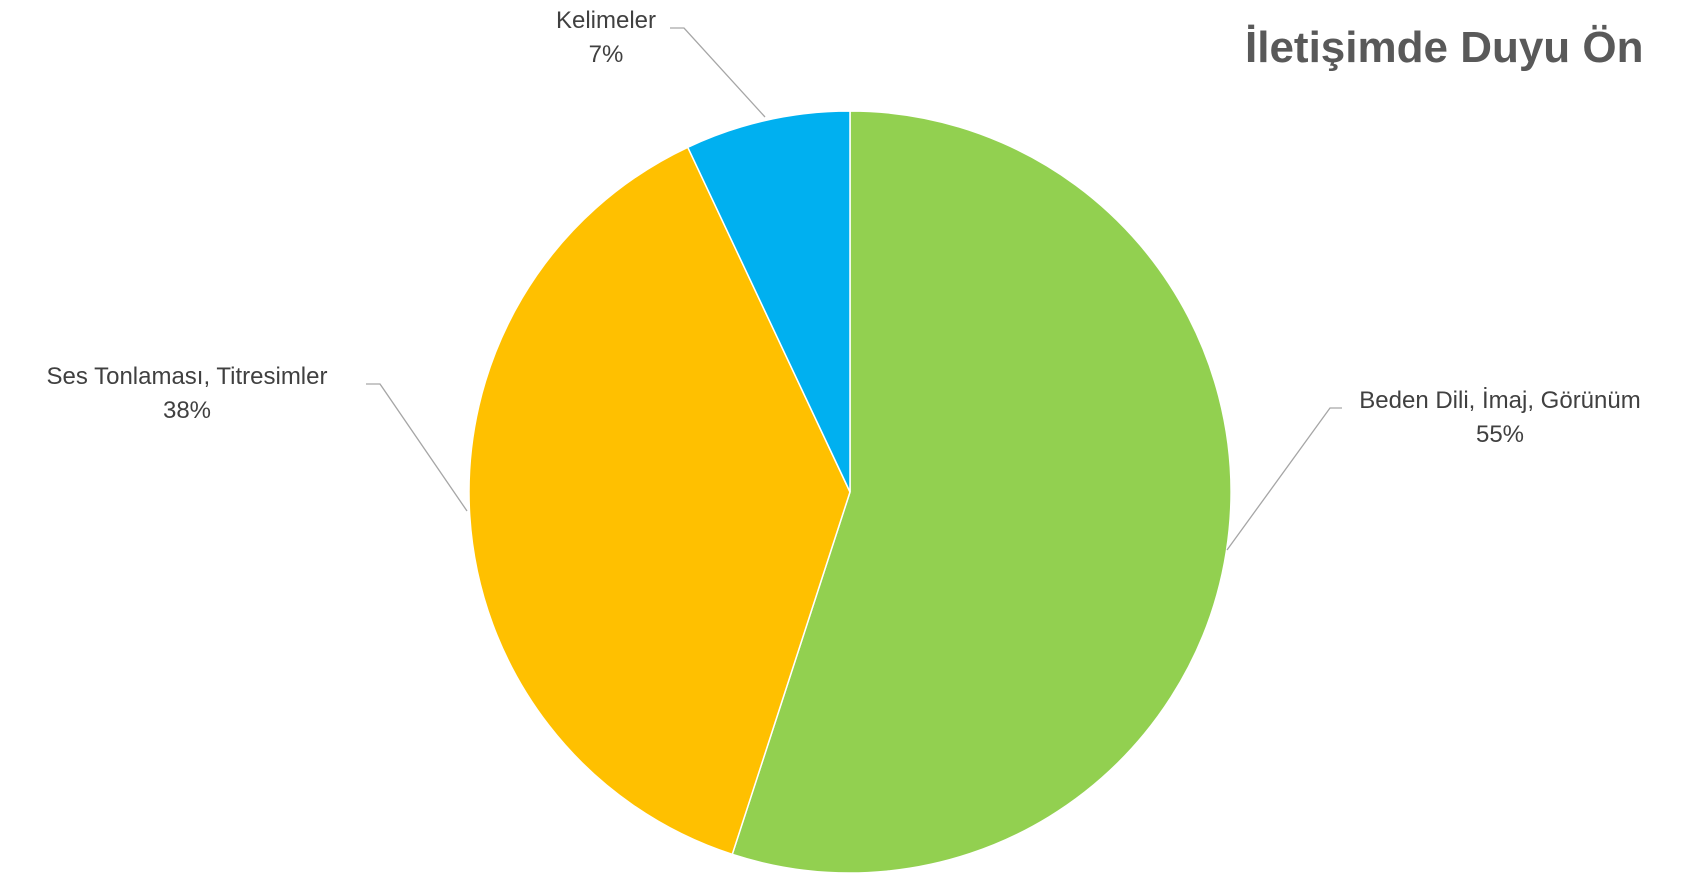 The image size is (1694, 878). I want to click on slice-category-label-3: Kelimeler, so click(606, 20).